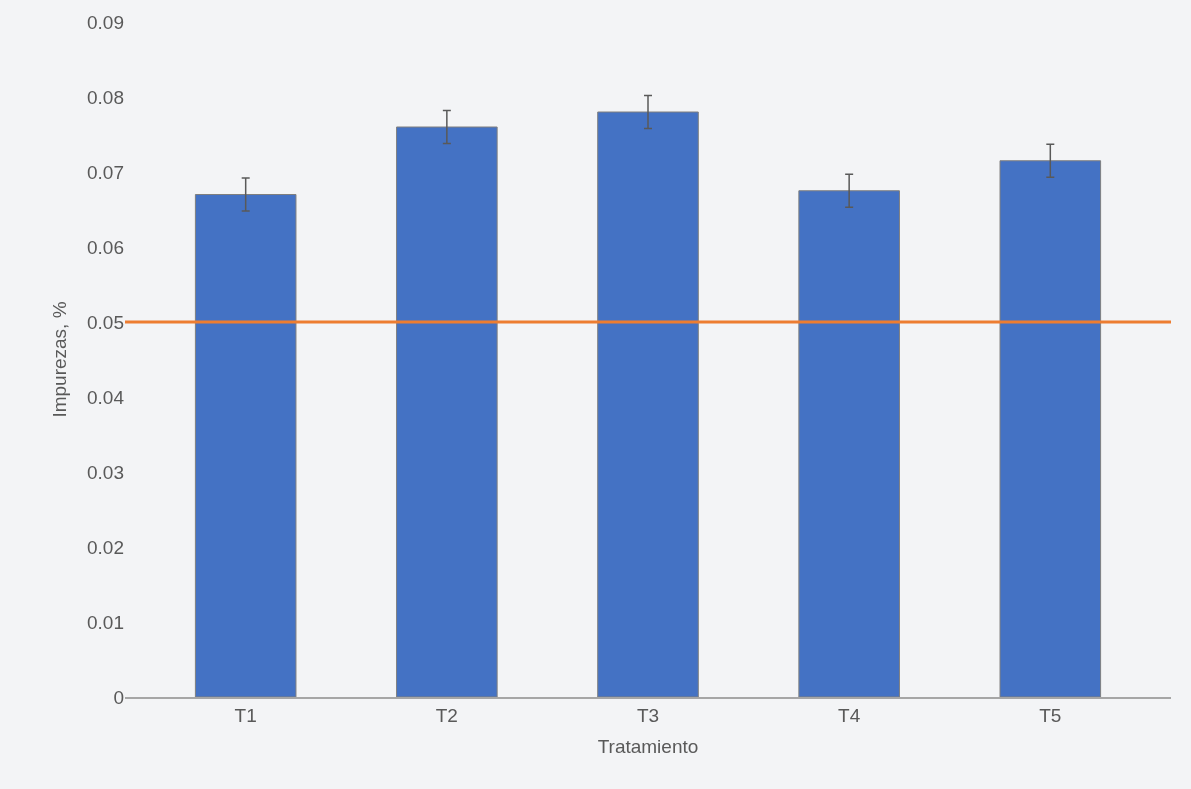  I want to click on y-tick-label: 0.03, so click(105, 472).